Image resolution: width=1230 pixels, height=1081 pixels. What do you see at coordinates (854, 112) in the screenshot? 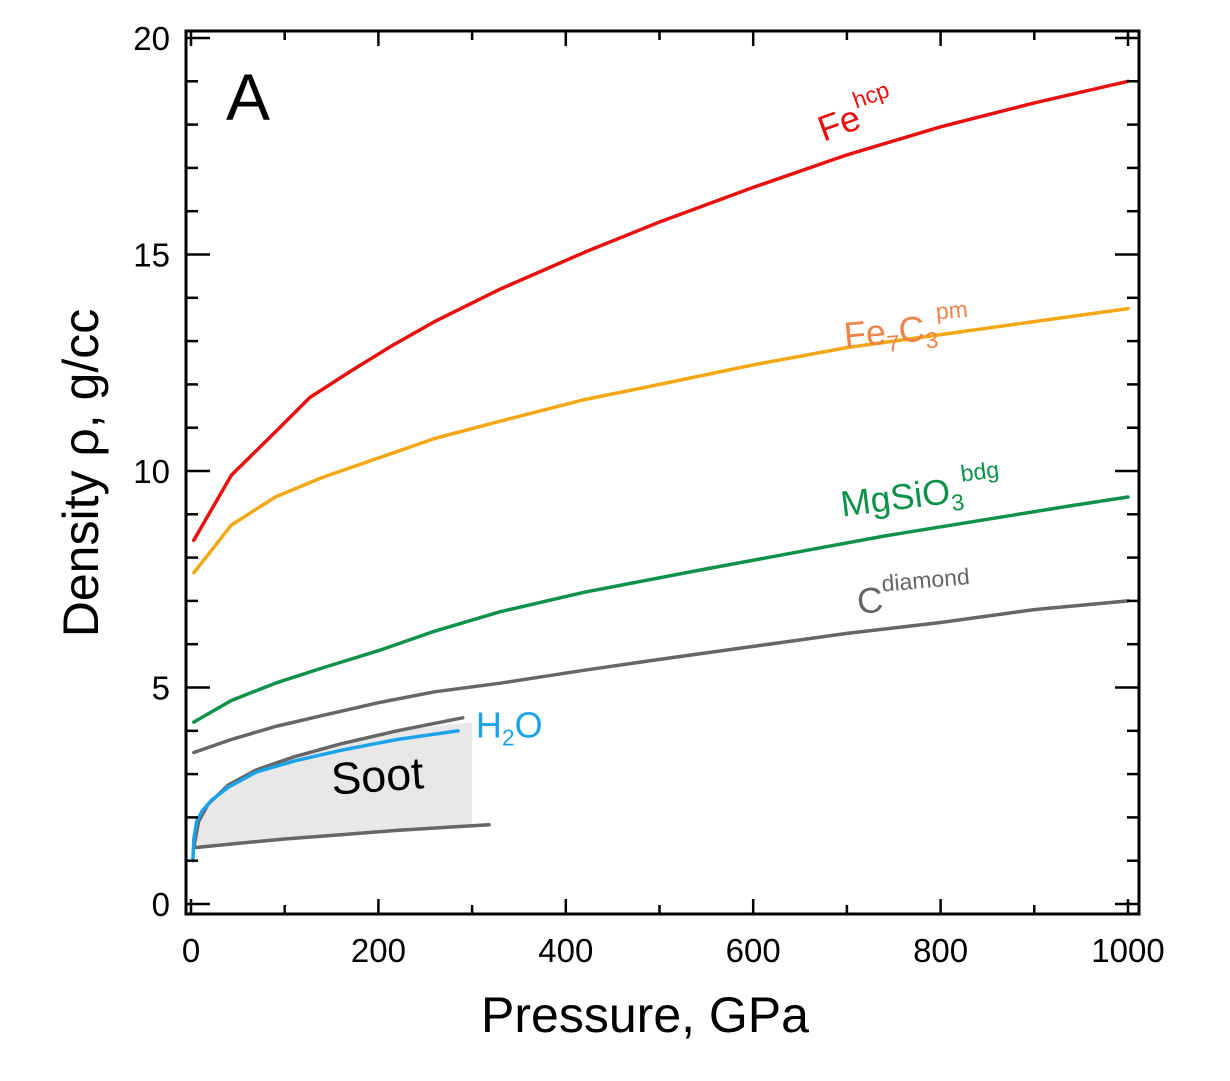
I see `series-label-fe-hcp: Fehcp` at bounding box center [854, 112].